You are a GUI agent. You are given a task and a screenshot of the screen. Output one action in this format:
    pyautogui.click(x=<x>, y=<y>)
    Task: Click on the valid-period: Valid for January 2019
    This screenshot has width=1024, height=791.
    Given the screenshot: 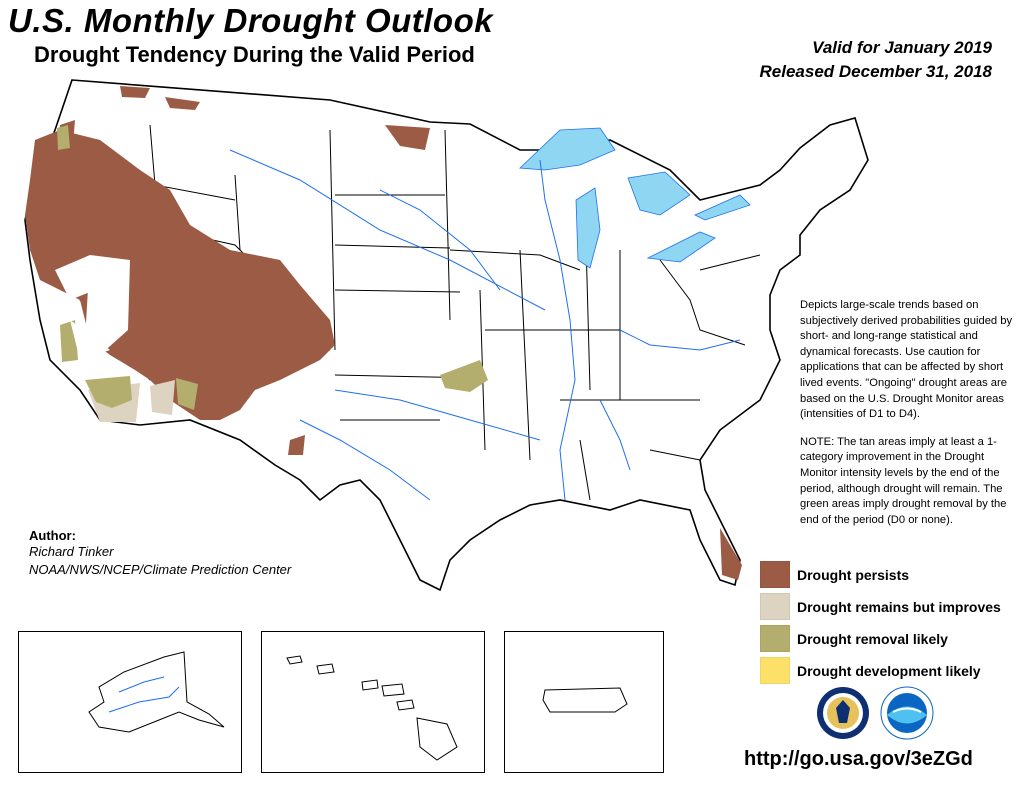 What is the action you would take?
    pyautogui.click(x=902, y=47)
    